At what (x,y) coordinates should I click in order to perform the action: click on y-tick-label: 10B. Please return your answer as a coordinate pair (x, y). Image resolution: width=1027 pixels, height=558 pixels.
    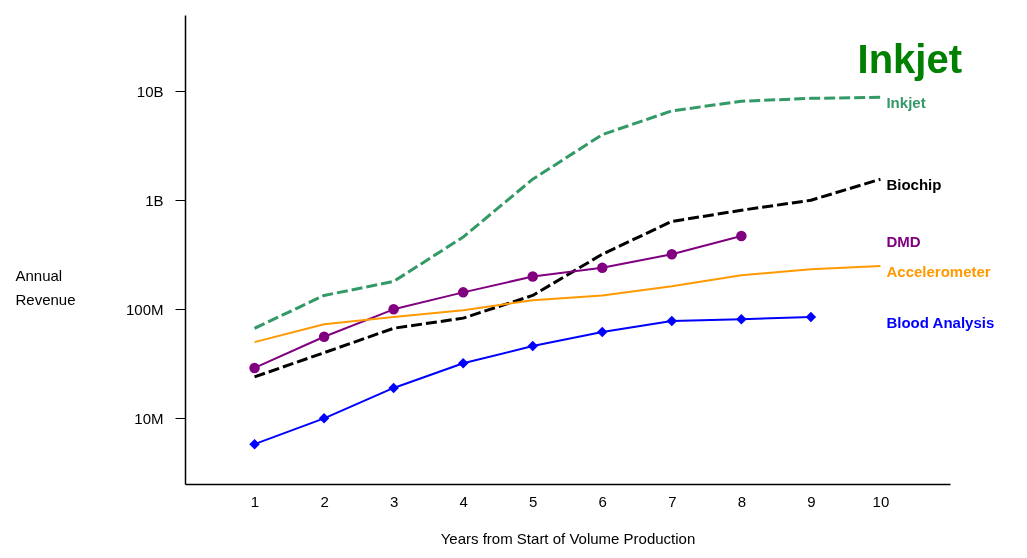
    Looking at the image, I should click on (150, 91).